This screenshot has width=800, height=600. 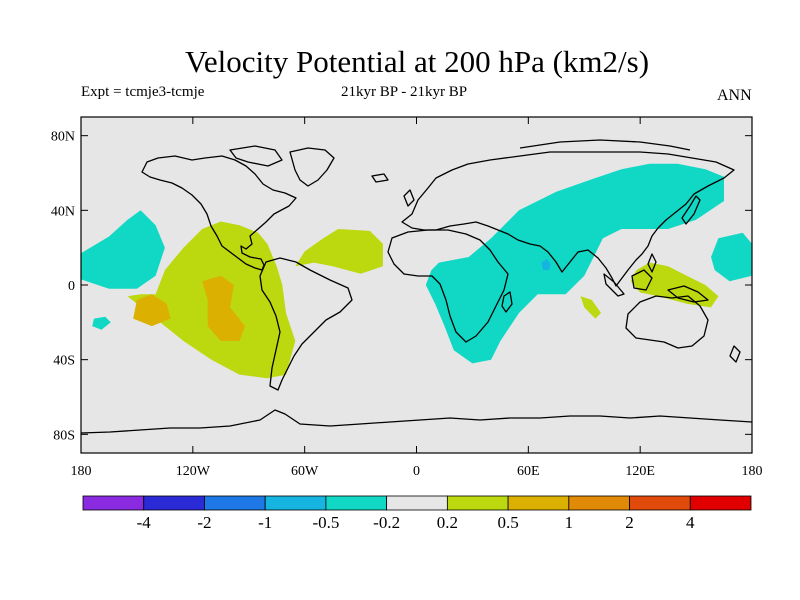 I want to click on colorbar-label: -1, so click(x=265, y=522).